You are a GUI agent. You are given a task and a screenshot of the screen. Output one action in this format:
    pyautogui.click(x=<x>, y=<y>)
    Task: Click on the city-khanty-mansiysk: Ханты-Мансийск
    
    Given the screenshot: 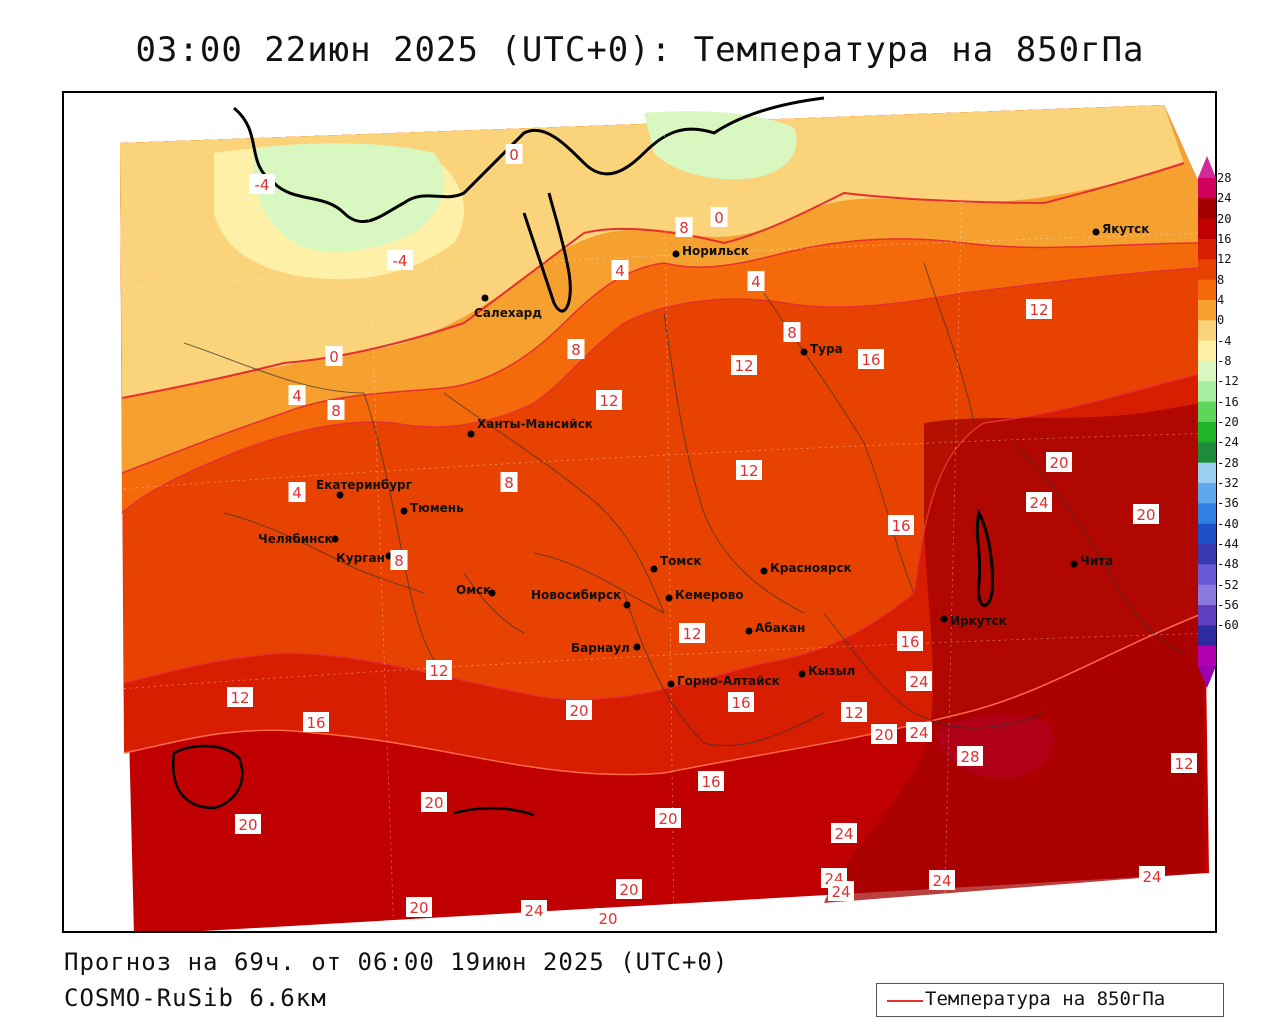 What is the action you would take?
    pyautogui.click(x=530, y=427)
    